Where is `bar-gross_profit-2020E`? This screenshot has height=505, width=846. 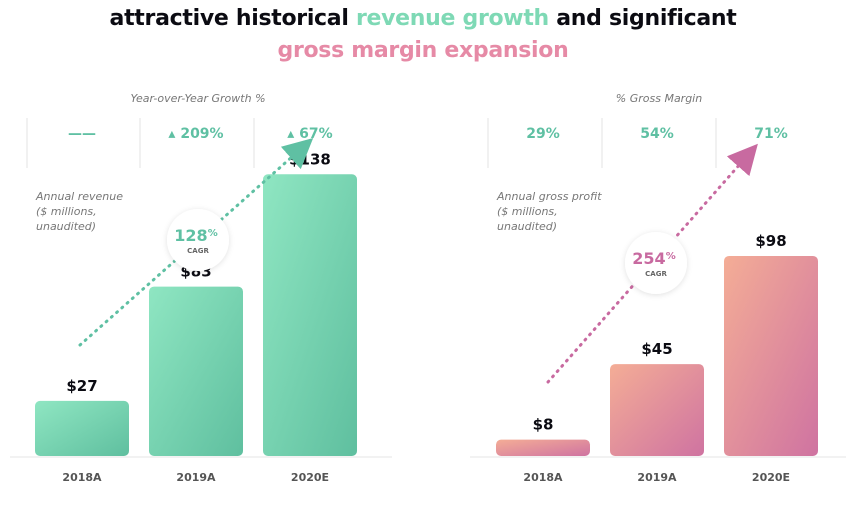 bar-gross_profit-2020E is located at coordinates (771, 355).